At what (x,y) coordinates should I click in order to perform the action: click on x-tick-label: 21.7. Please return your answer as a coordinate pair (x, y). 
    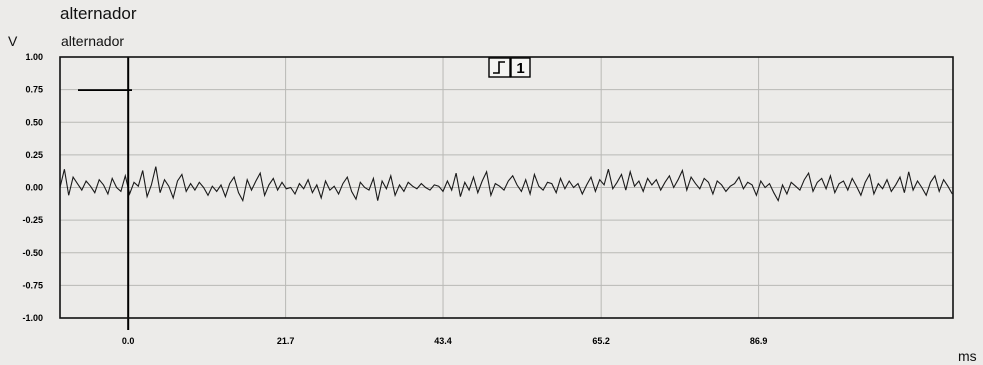
    Looking at the image, I should click on (286, 341).